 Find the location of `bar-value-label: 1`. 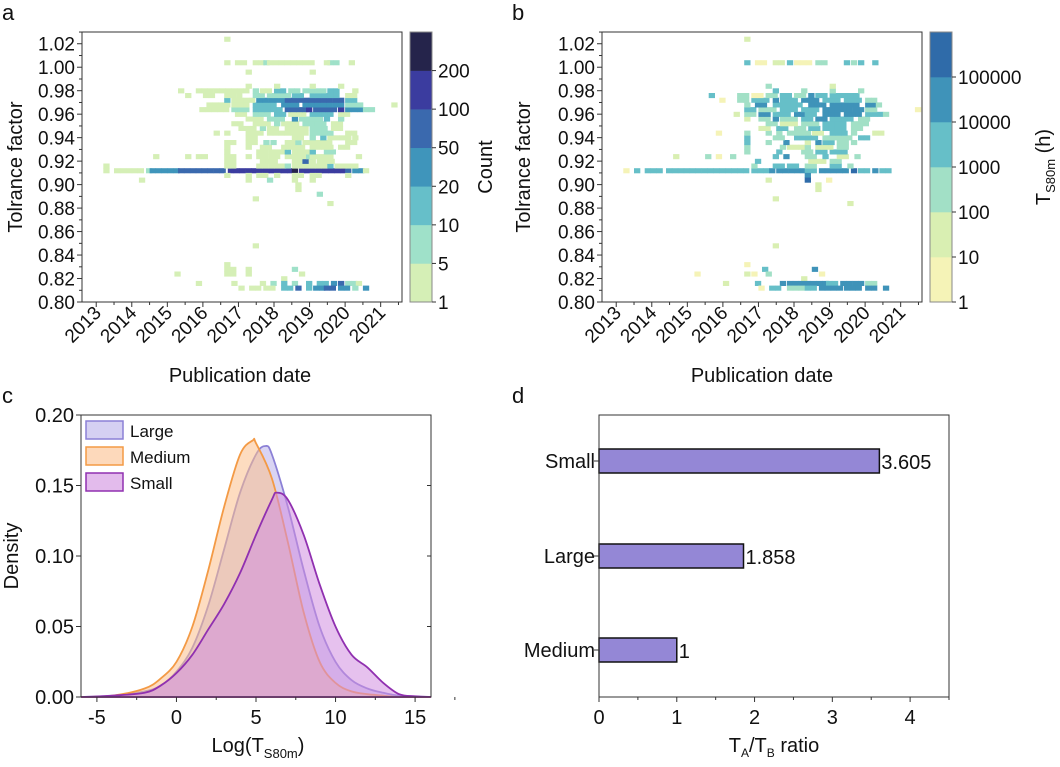

bar-value-label: 1 is located at coordinates (684, 652).